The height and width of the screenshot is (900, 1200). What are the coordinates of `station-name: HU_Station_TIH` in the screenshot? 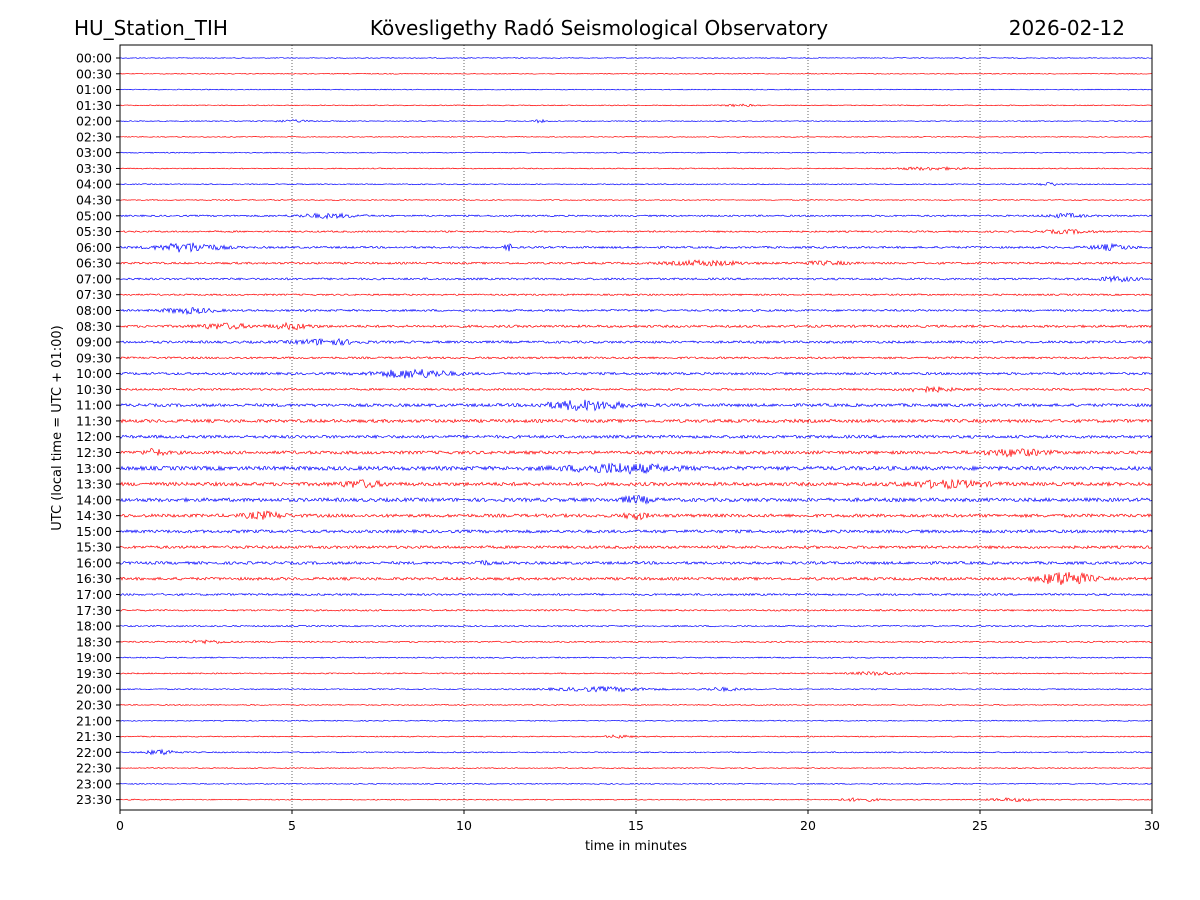 It's located at (151, 28).